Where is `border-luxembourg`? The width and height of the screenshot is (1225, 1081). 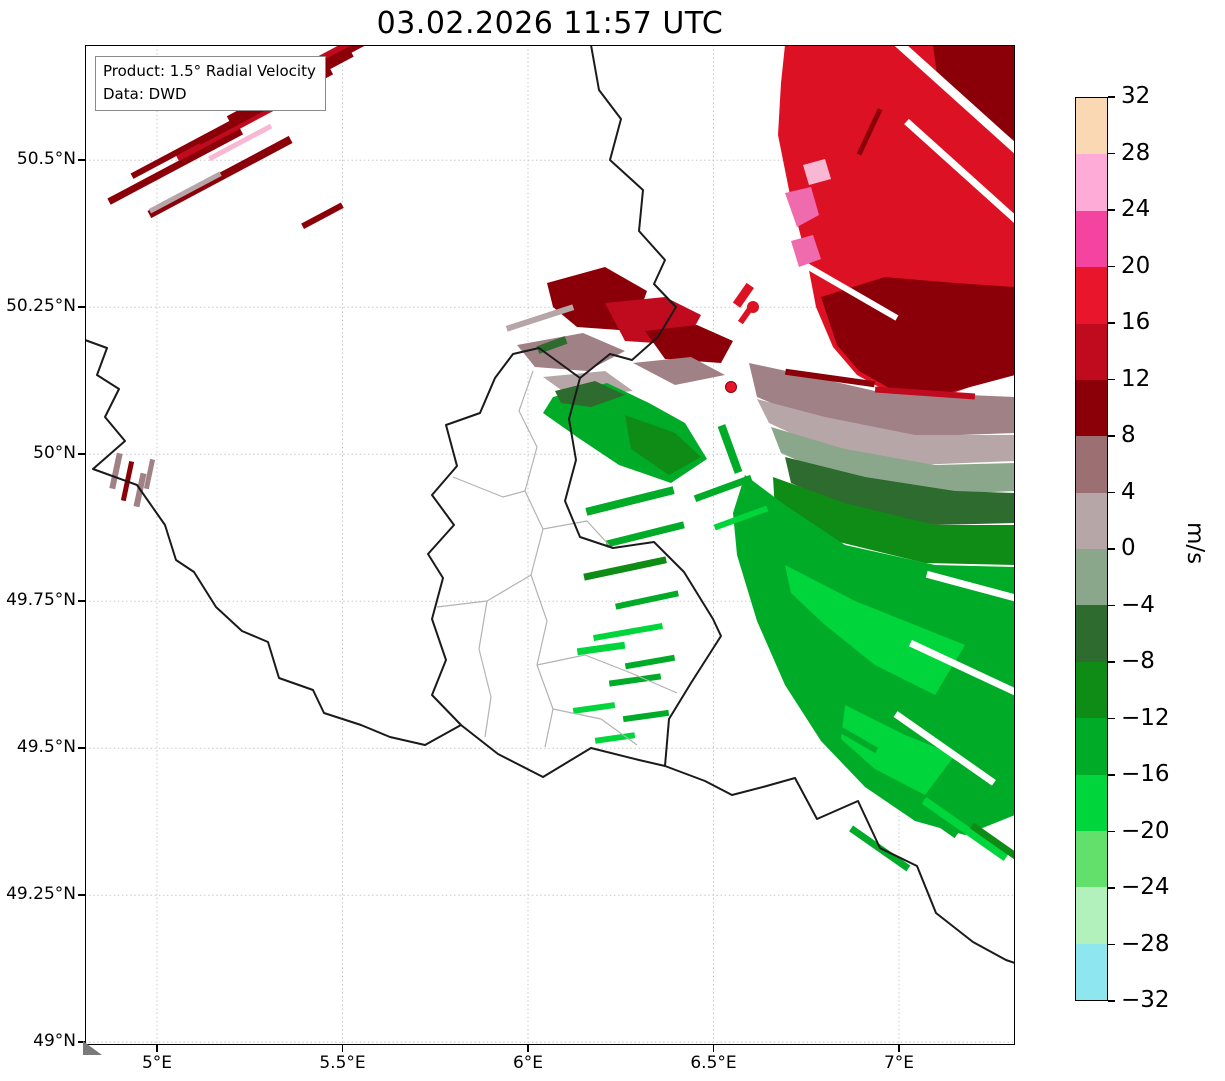
border-luxembourg is located at coordinates (574, 562).